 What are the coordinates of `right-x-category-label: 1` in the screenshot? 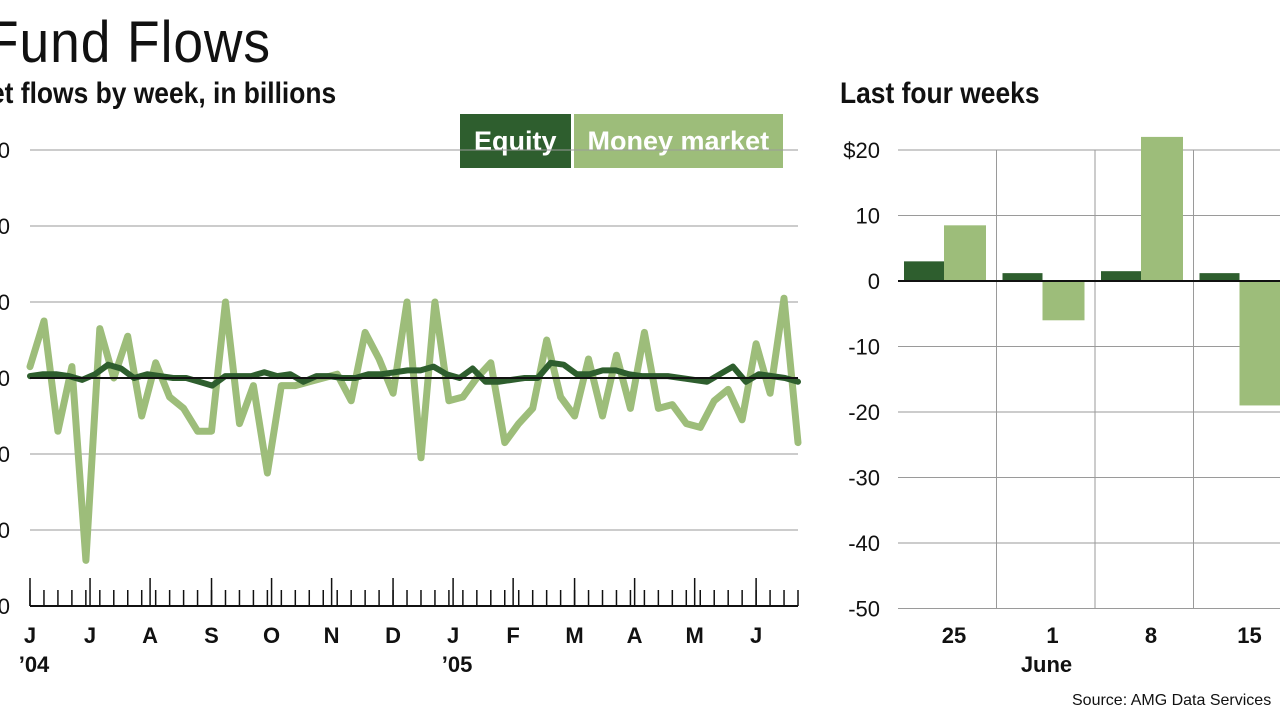 It's located at (1052, 635).